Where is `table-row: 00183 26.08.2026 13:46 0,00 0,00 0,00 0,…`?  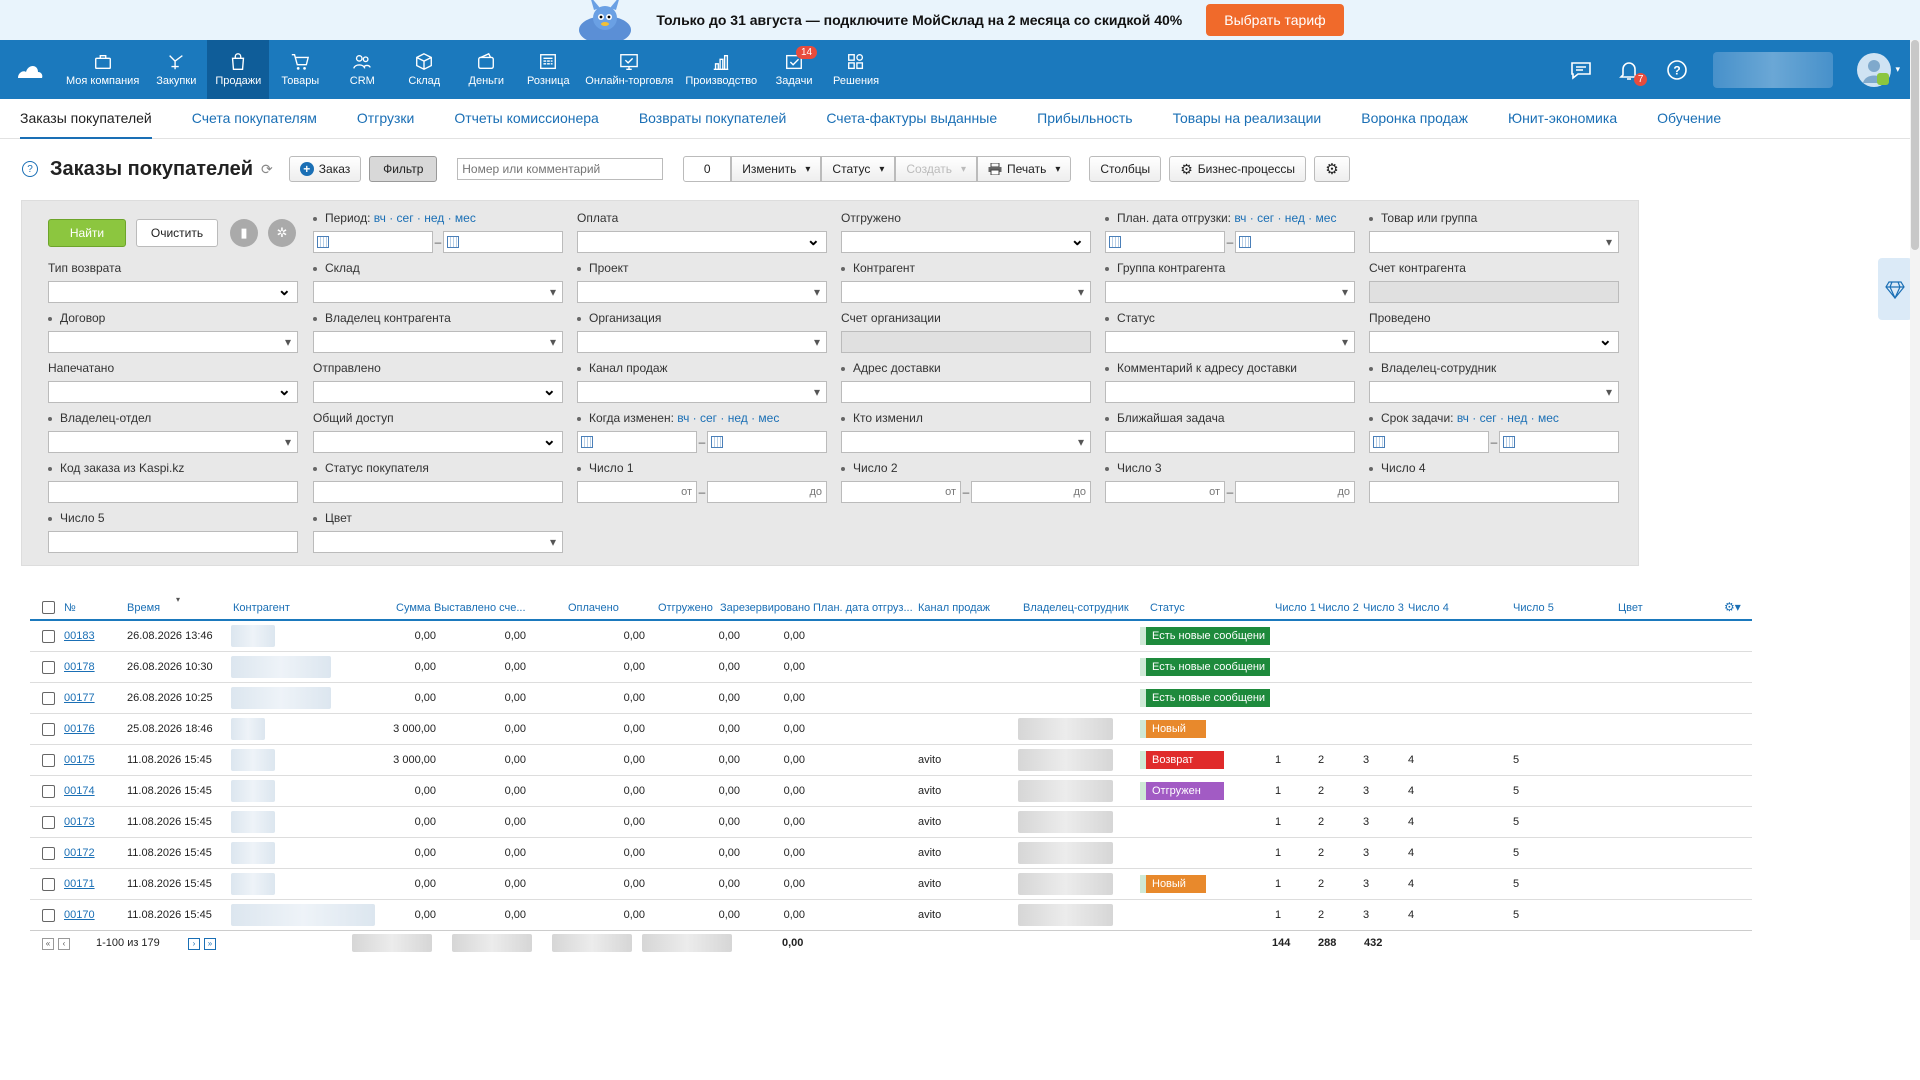
table-row: 00183 26.08.2026 13:46 0,00 0,00 0,00 0,… is located at coordinates (891, 636).